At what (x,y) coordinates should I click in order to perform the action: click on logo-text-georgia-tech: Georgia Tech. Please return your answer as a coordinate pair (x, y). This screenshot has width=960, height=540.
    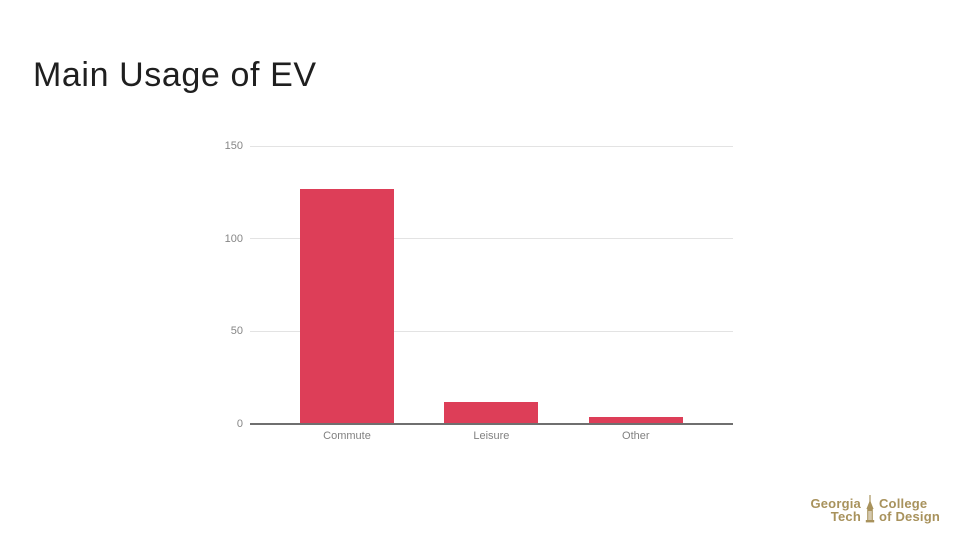
    Looking at the image, I should click on (835, 510).